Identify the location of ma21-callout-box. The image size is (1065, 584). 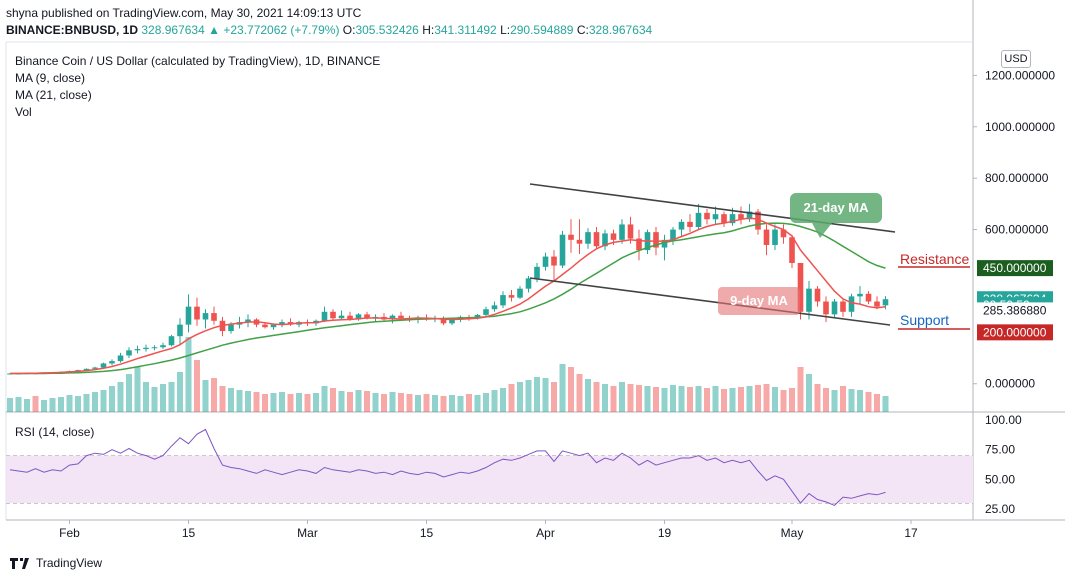
(836, 208).